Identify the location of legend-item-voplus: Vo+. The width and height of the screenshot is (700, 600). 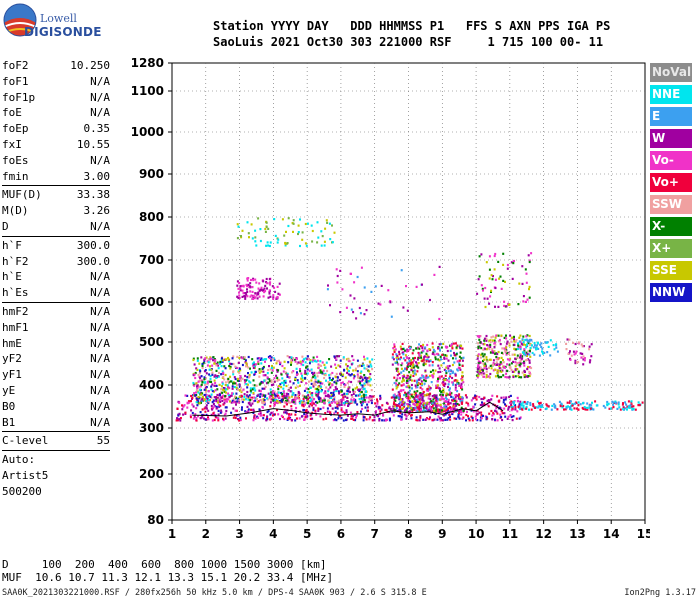
(671, 182).